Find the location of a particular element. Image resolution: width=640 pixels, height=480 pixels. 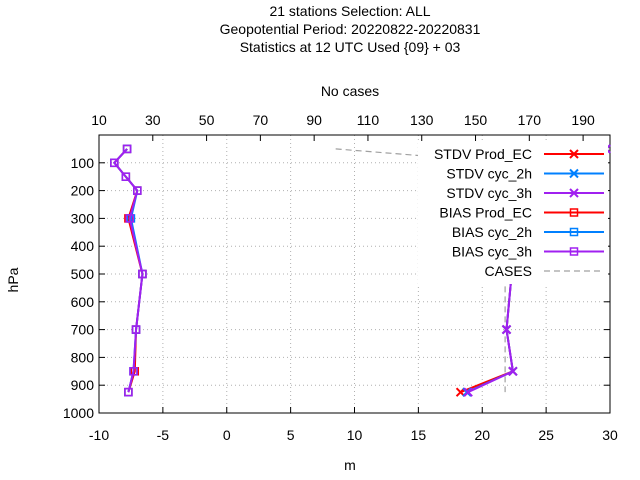

y-tick-label: 1000 is located at coordinates (78, 413).